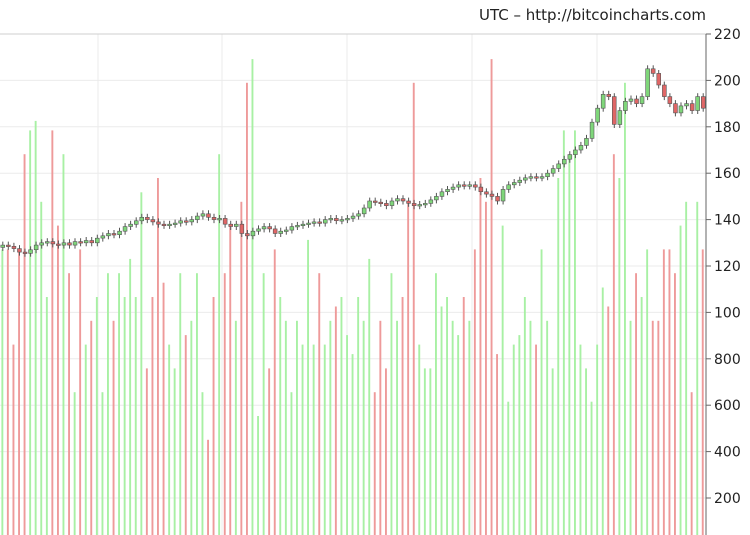  What do you see at coordinates (727, 360) in the screenshot?
I see `y-tick-label: 800` at bounding box center [727, 360].